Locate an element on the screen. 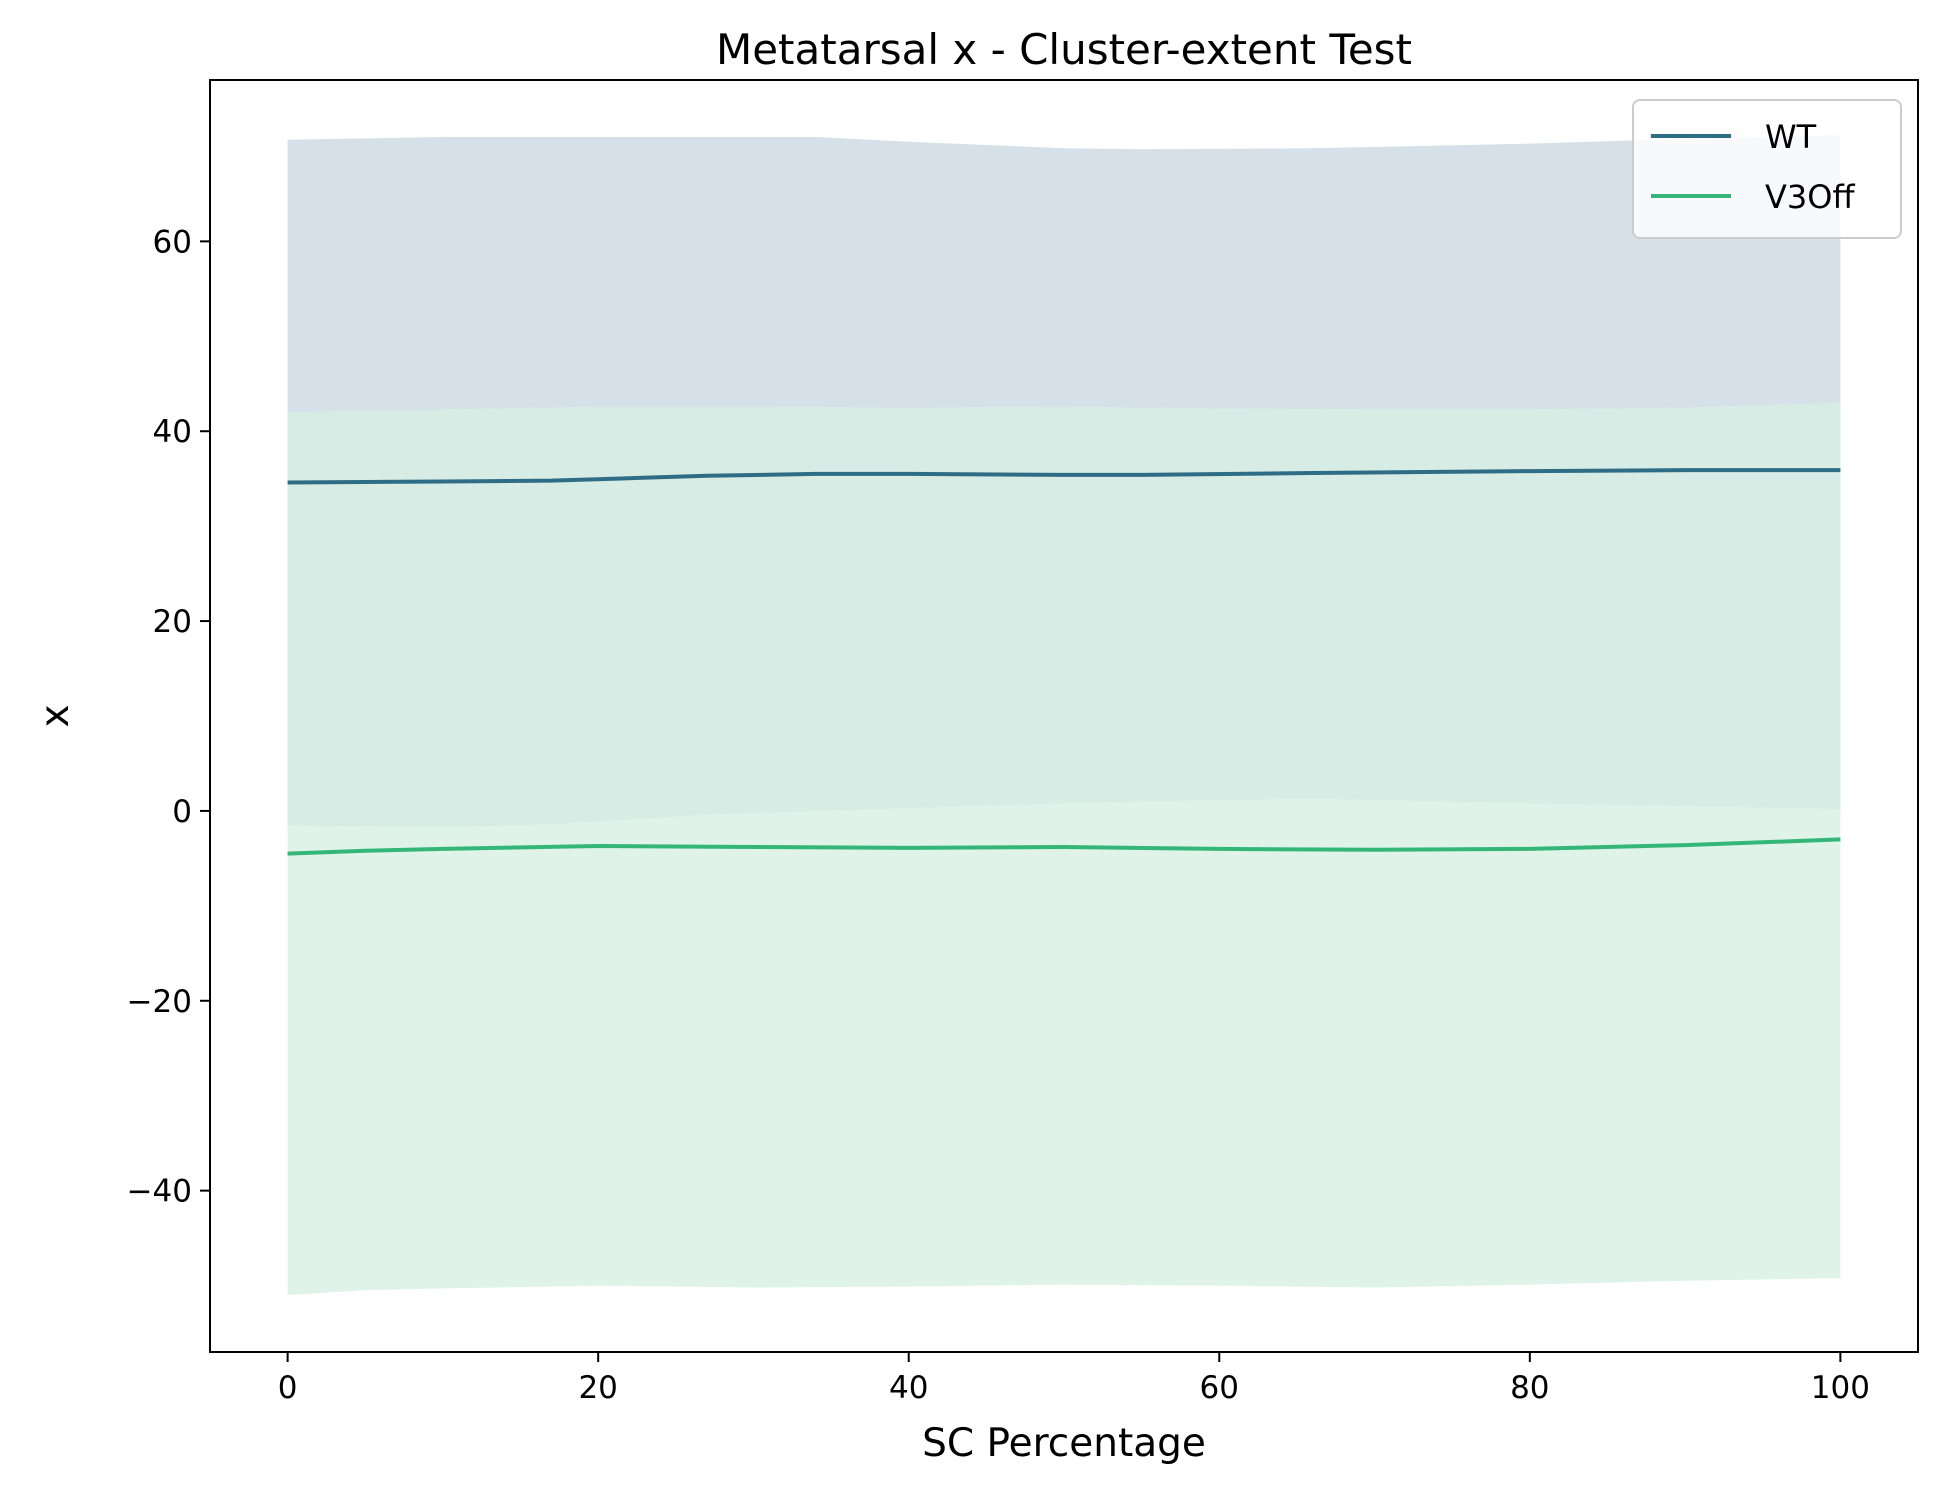 The height and width of the screenshot is (1489, 1940). y-tick-label: −20 is located at coordinates (159, 1002).